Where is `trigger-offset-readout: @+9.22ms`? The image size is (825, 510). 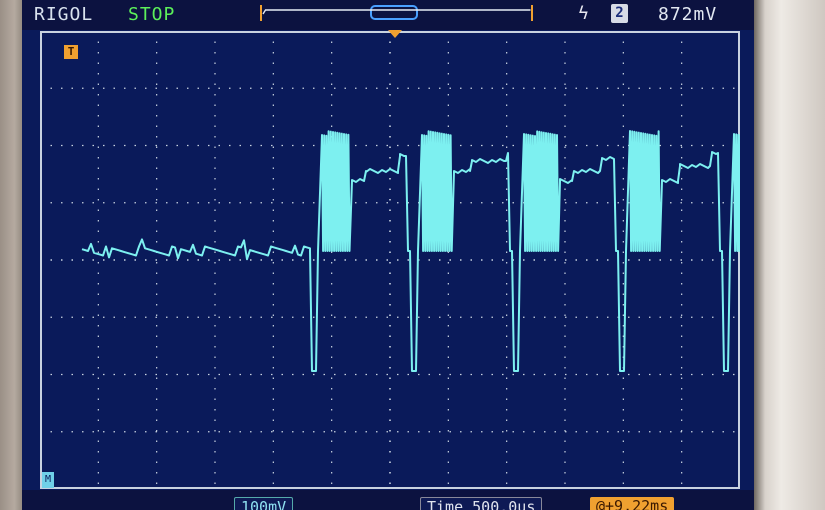 trigger-offset-readout: @+9.22ms is located at coordinates (632, 503).